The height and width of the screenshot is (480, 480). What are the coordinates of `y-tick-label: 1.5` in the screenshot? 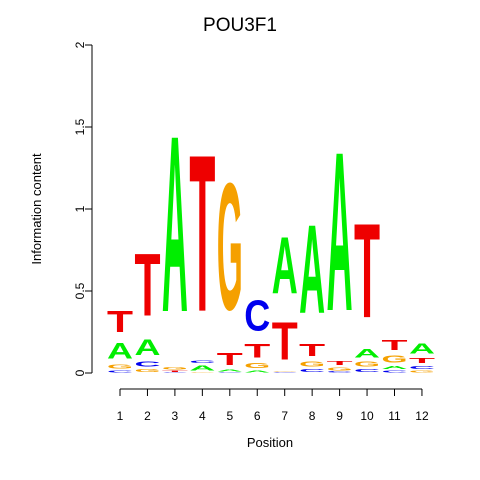 It's located at (80, 126).